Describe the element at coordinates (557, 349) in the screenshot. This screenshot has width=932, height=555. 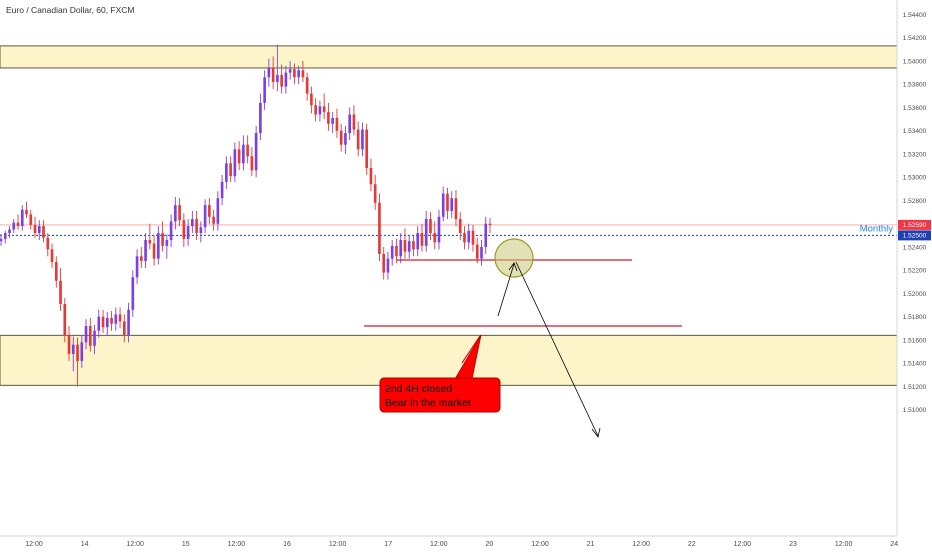
I see `projection-arrow-down` at that location.